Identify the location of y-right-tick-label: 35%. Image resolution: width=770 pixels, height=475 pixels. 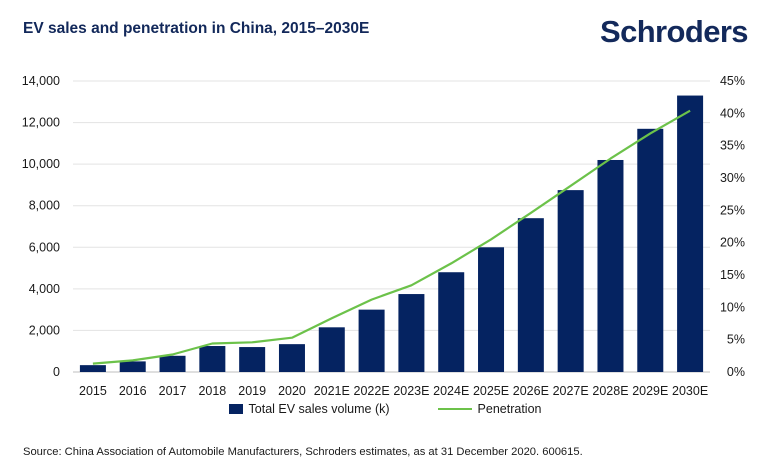
(732, 146).